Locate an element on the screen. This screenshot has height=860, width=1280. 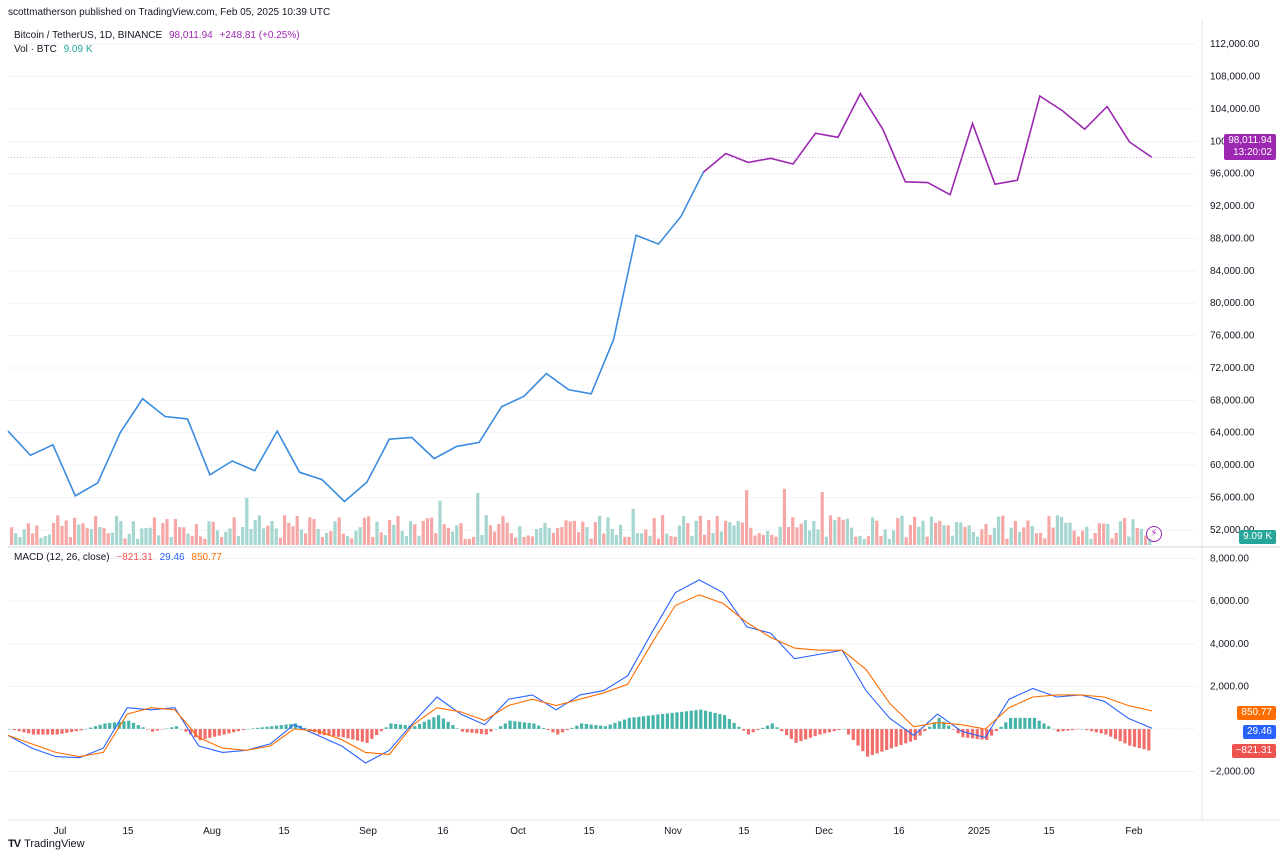
price-axis-tick: 72,000.00 is located at coordinates (1232, 368).